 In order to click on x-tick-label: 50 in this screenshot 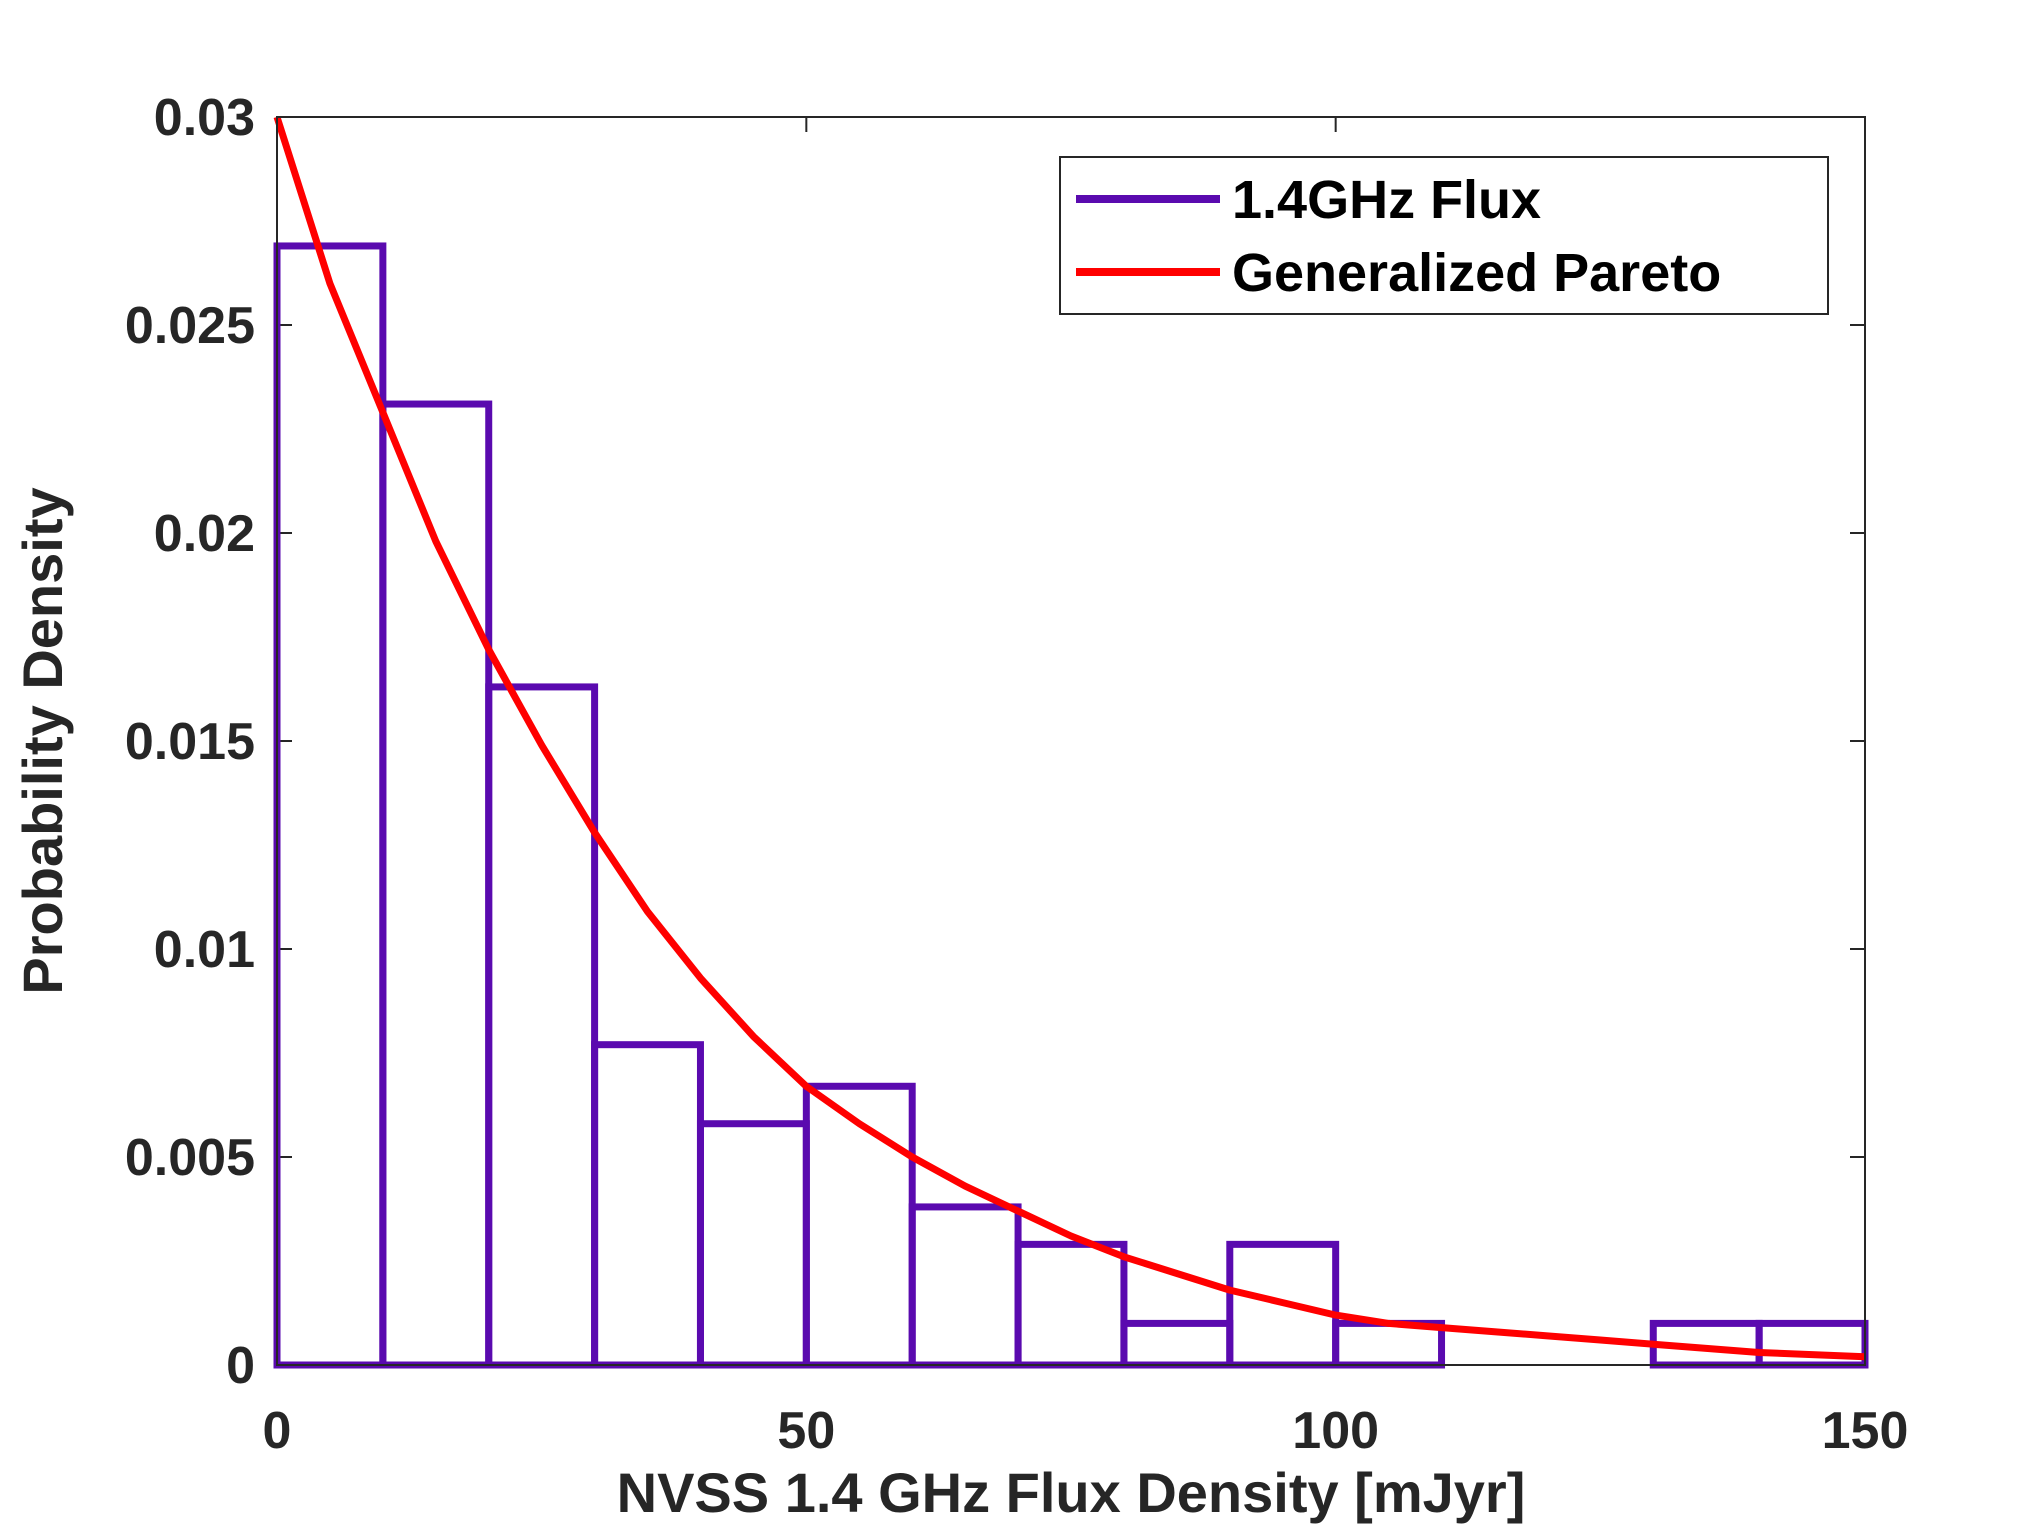, I will do `click(806, 1431)`.